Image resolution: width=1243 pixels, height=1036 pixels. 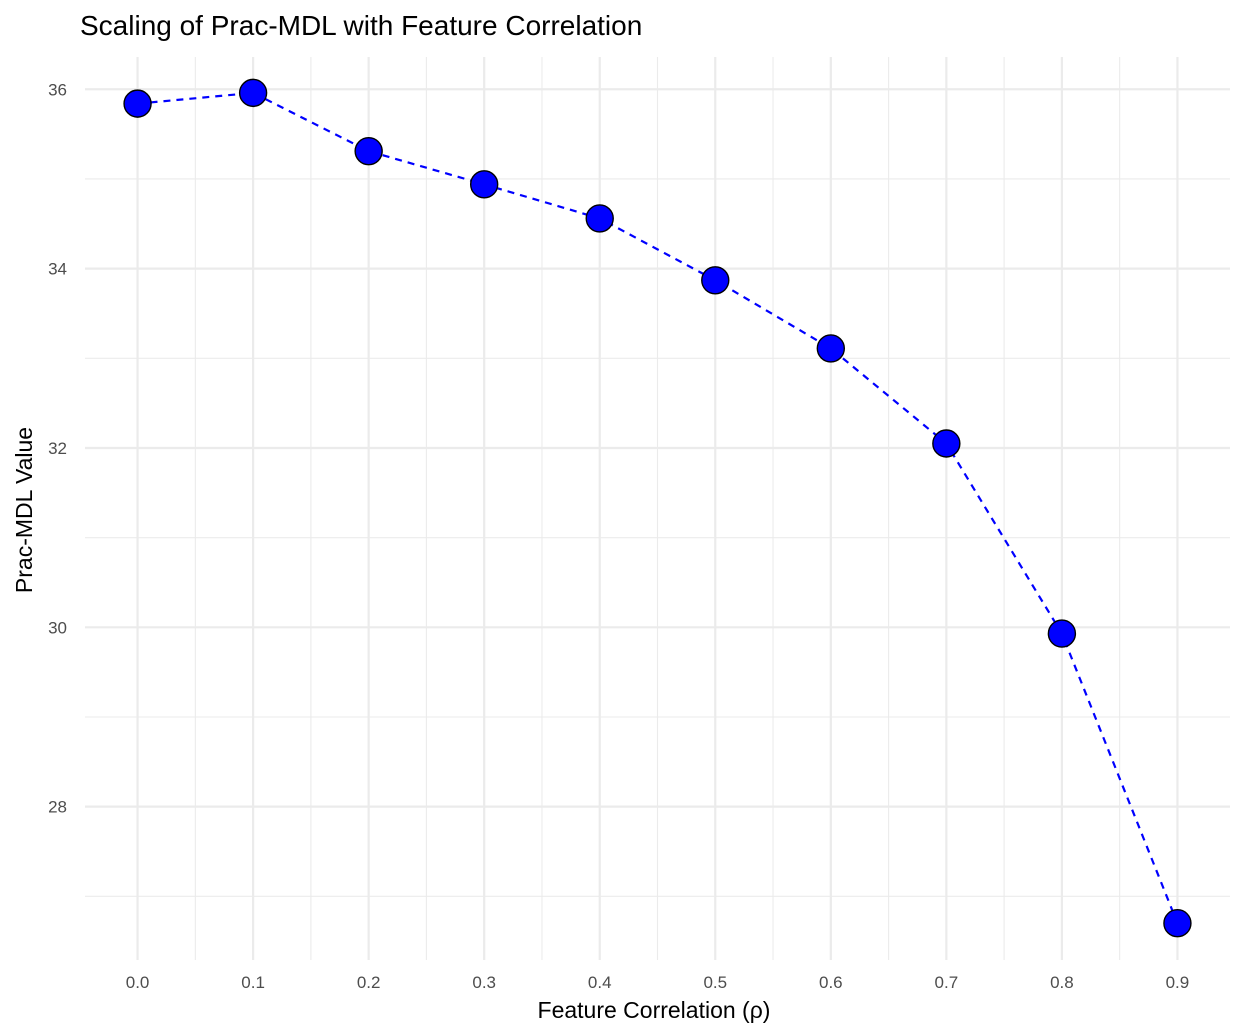 What do you see at coordinates (600, 982) in the screenshot?
I see `x-tick-label: 0.4` at bounding box center [600, 982].